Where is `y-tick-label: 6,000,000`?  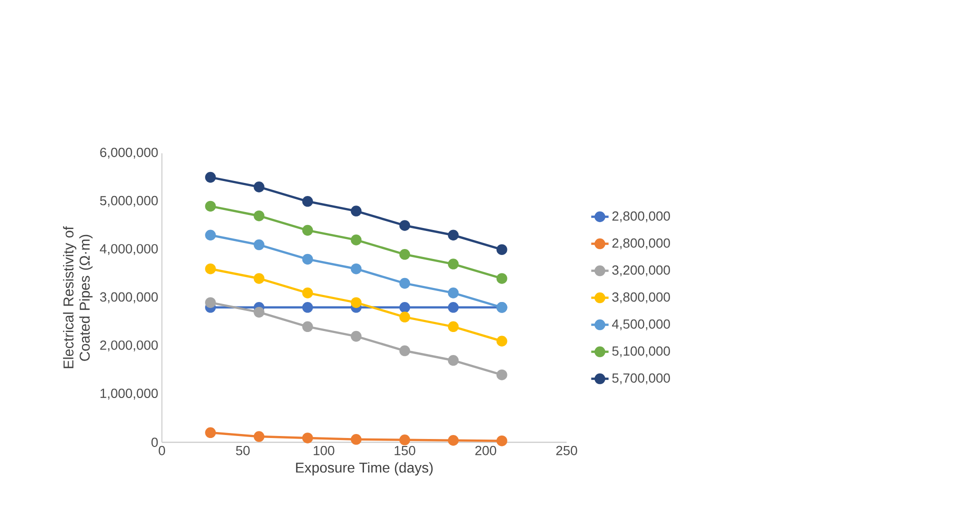
y-tick-label: 6,000,000 is located at coordinates (129, 153).